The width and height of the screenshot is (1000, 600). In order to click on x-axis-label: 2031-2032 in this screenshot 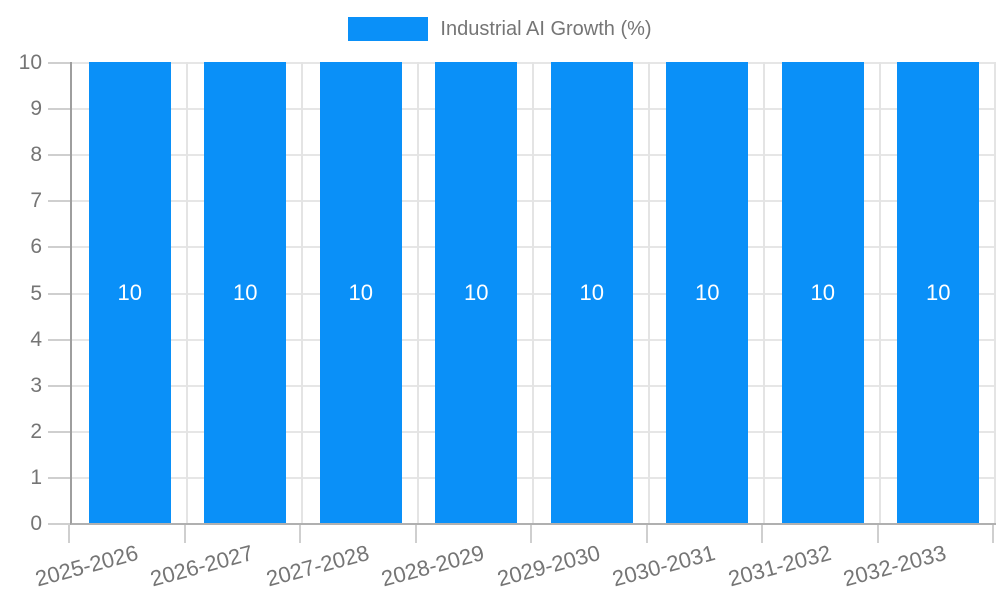, I will do `click(779, 566)`.